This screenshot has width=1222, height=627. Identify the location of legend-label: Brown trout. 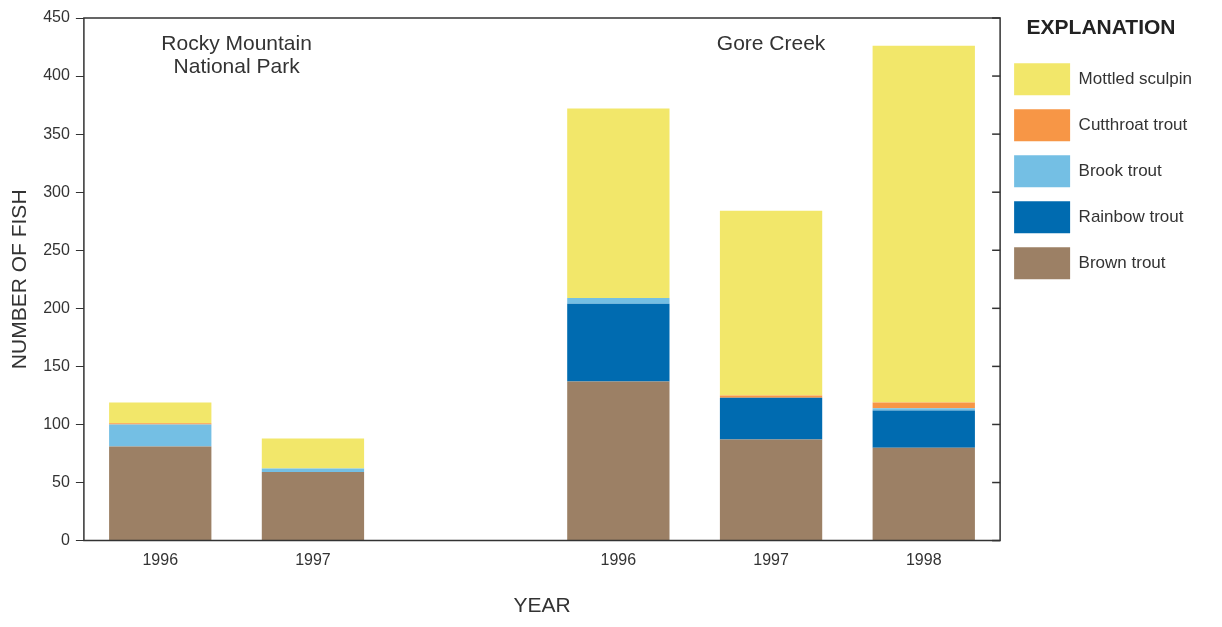
(1122, 262).